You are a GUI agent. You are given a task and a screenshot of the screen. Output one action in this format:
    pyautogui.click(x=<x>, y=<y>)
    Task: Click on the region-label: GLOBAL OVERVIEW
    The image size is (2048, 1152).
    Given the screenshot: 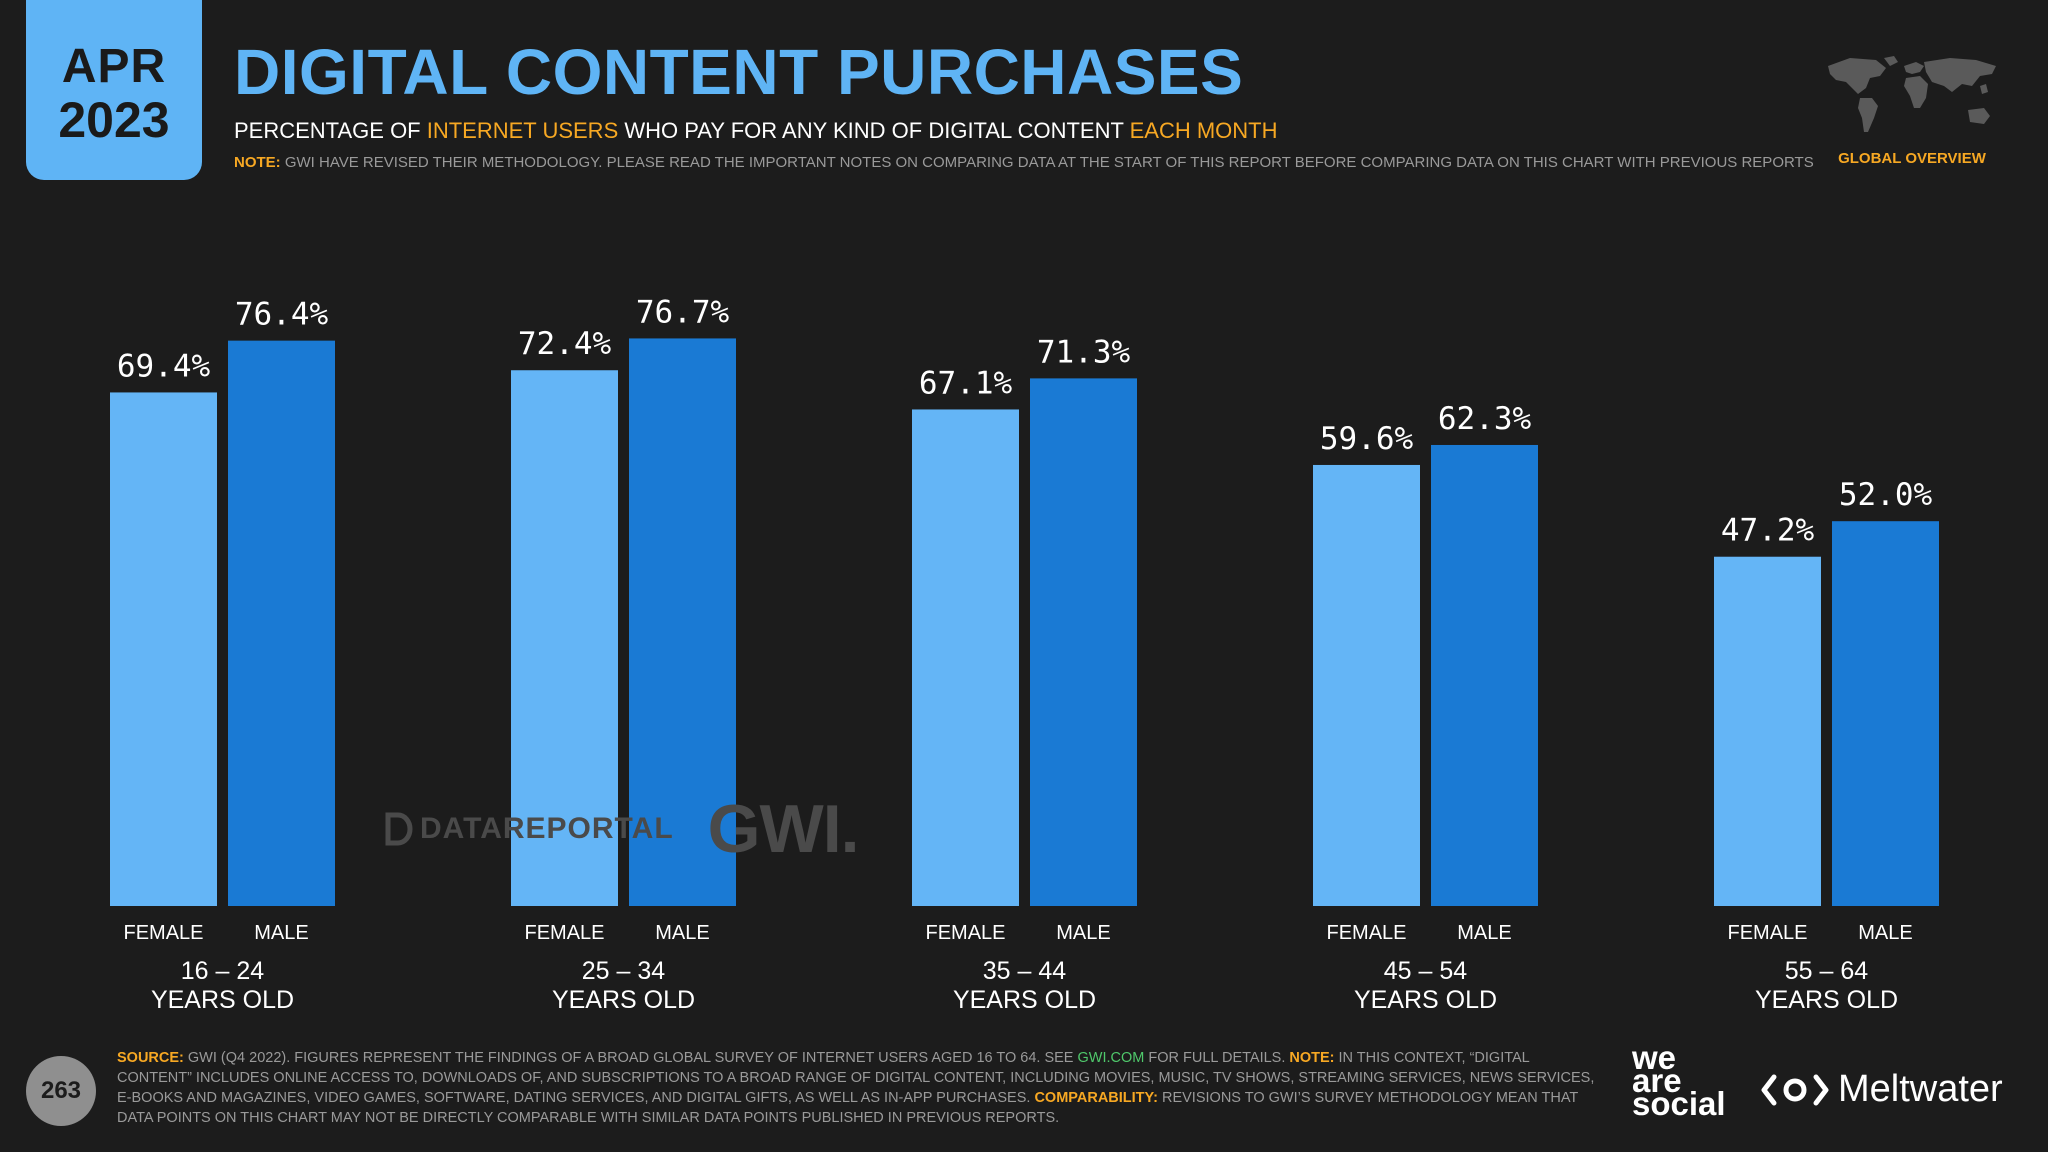 What is the action you would take?
    pyautogui.click(x=1912, y=158)
    